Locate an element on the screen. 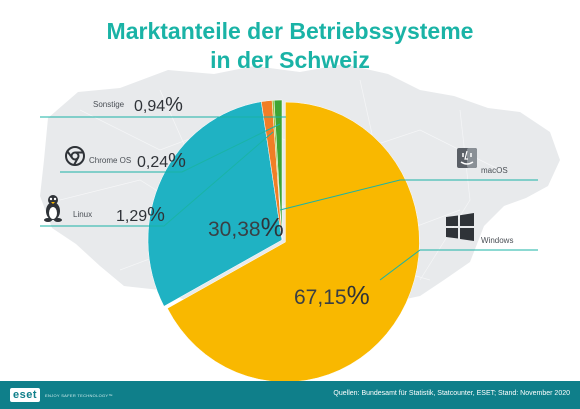 Image resolution: width=580 pixels, height=409 pixels. value-windows-unit: % is located at coordinates (358, 295).